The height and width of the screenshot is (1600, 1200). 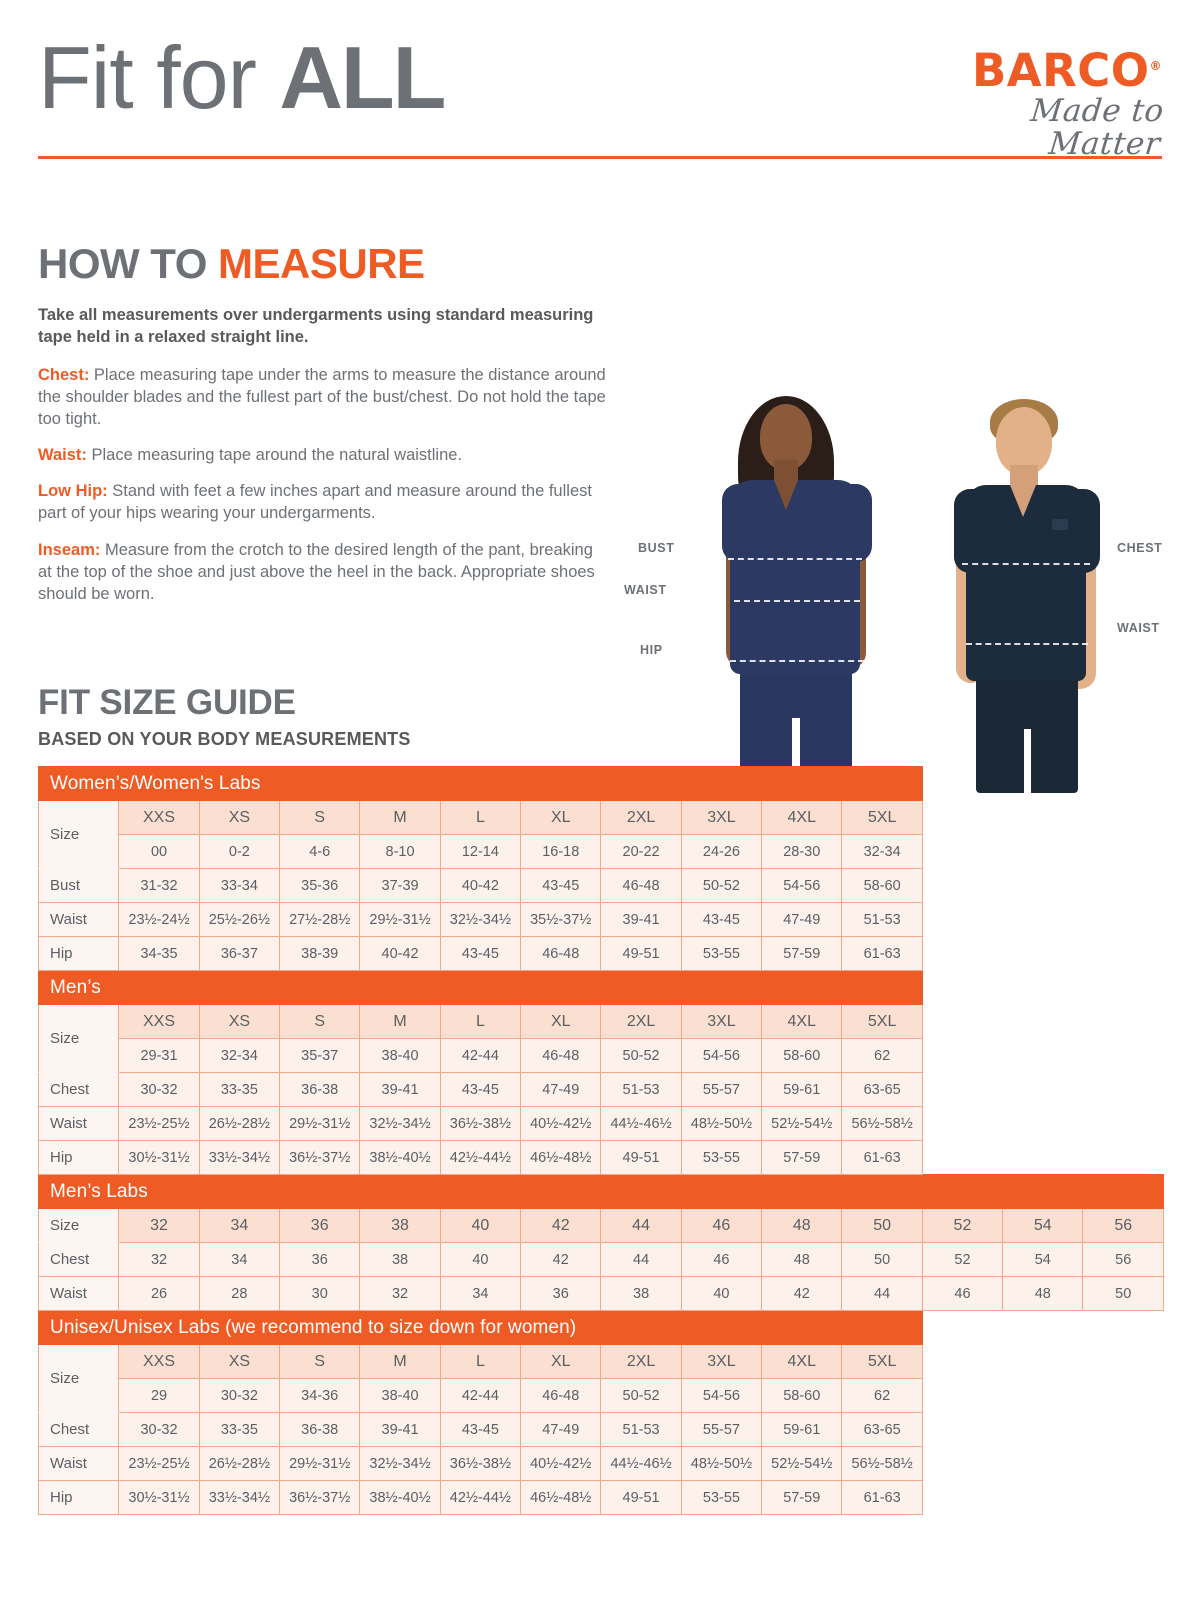 I want to click on fit-size-guide-subtitle: BASED ON YOUR BODY MEASUREMENTS, so click(x=224, y=739).